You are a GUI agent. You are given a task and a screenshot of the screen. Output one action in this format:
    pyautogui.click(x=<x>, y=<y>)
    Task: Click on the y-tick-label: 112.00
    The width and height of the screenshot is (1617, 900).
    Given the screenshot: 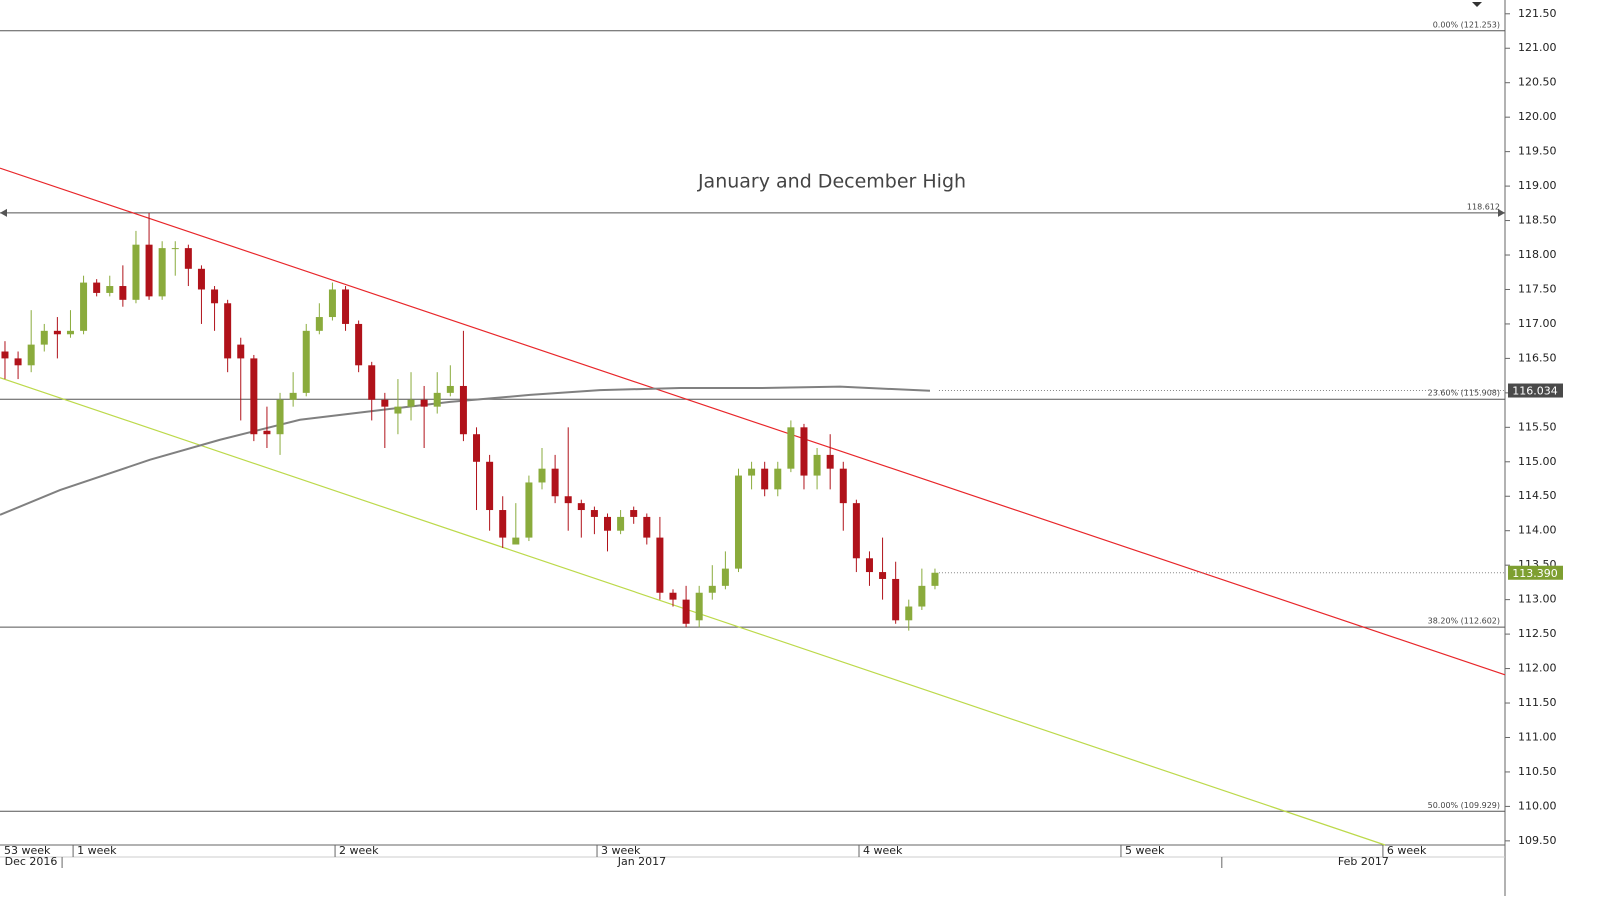 What is the action you would take?
    pyautogui.click(x=1537, y=668)
    